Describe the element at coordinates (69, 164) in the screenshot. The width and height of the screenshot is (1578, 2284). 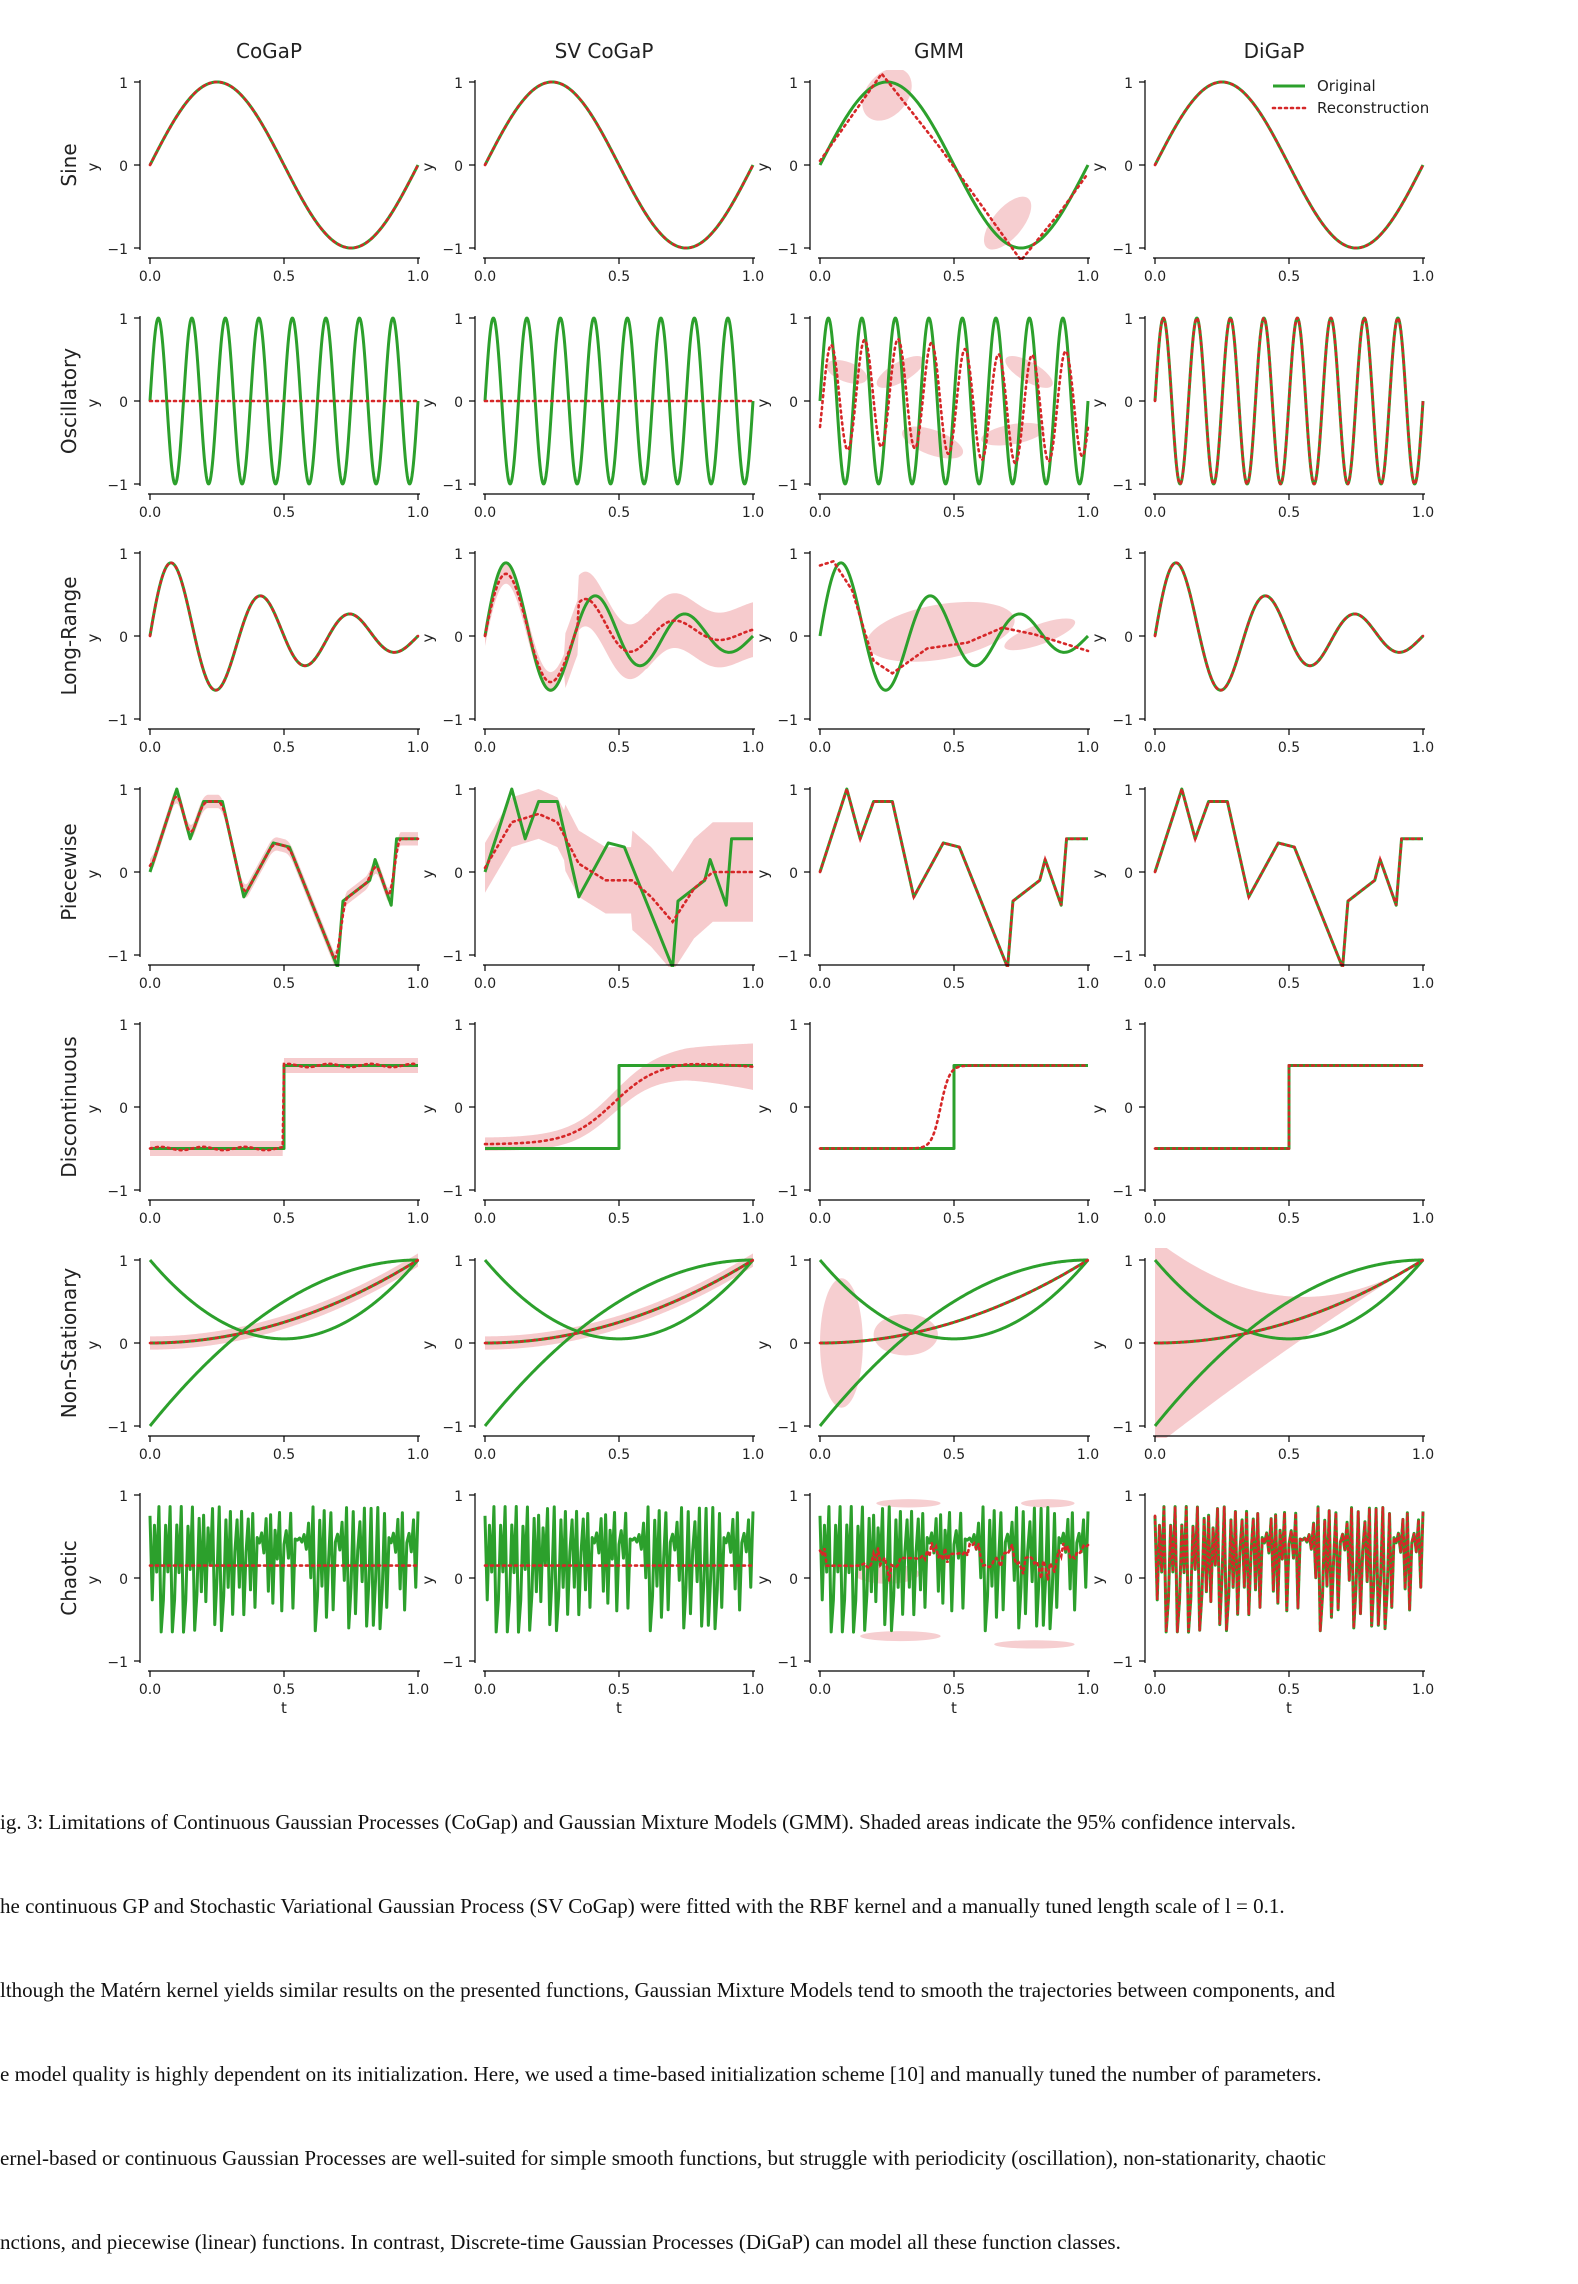
I see `row-label: Sine` at that location.